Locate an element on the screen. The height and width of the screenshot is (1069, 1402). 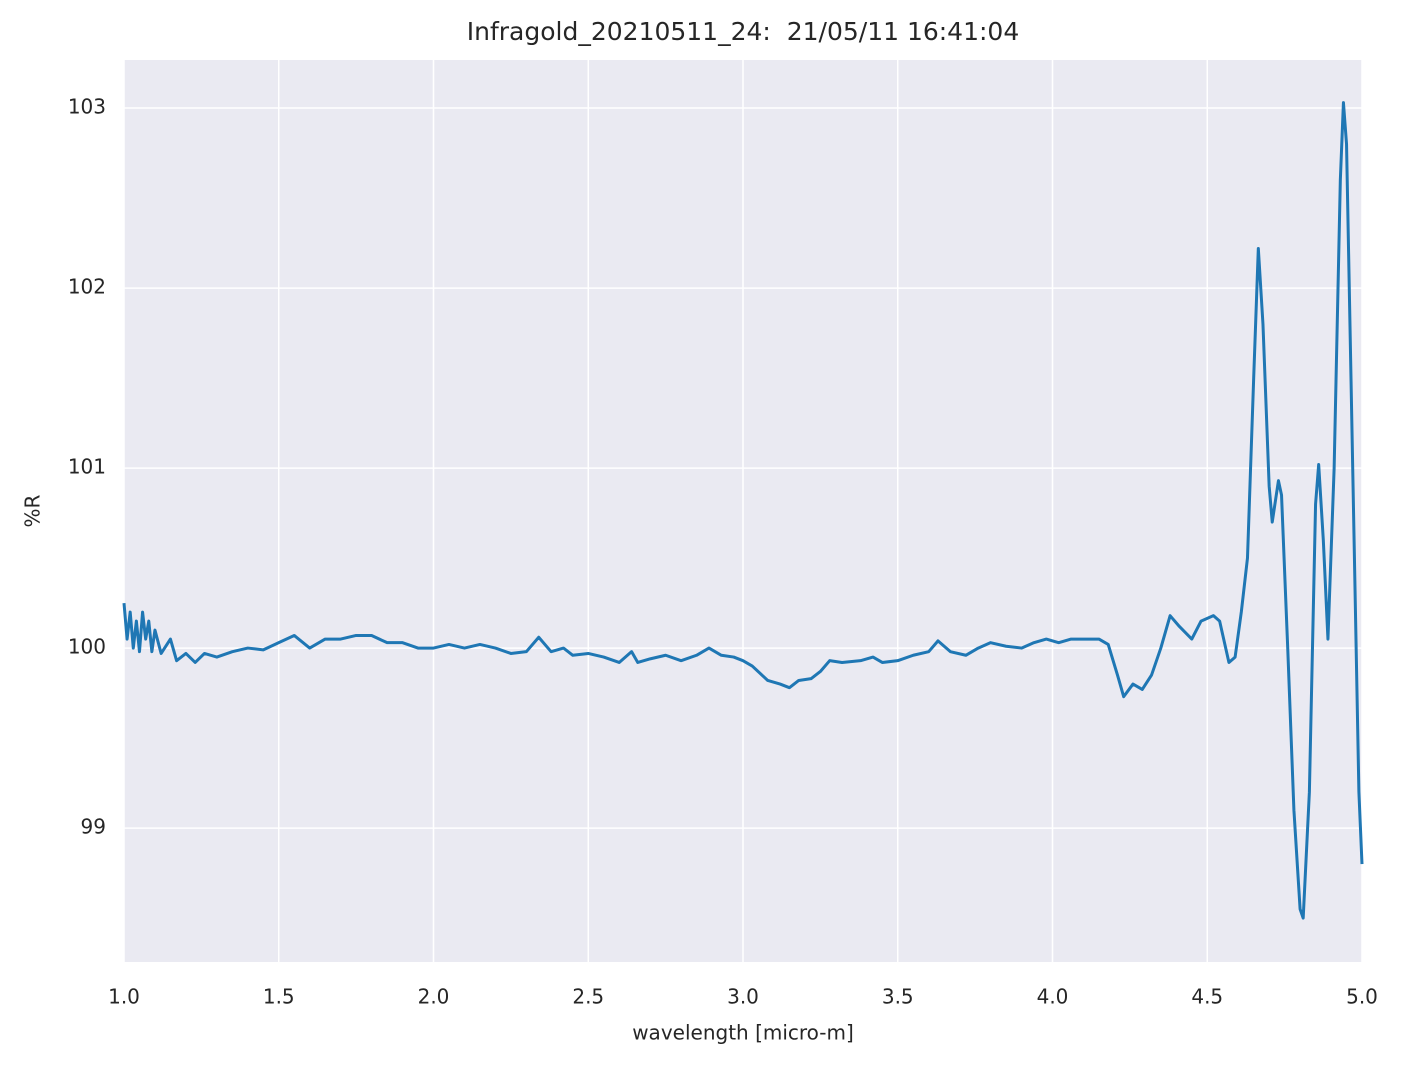
x-tick-label: 3.0 is located at coordinates (743, 997).